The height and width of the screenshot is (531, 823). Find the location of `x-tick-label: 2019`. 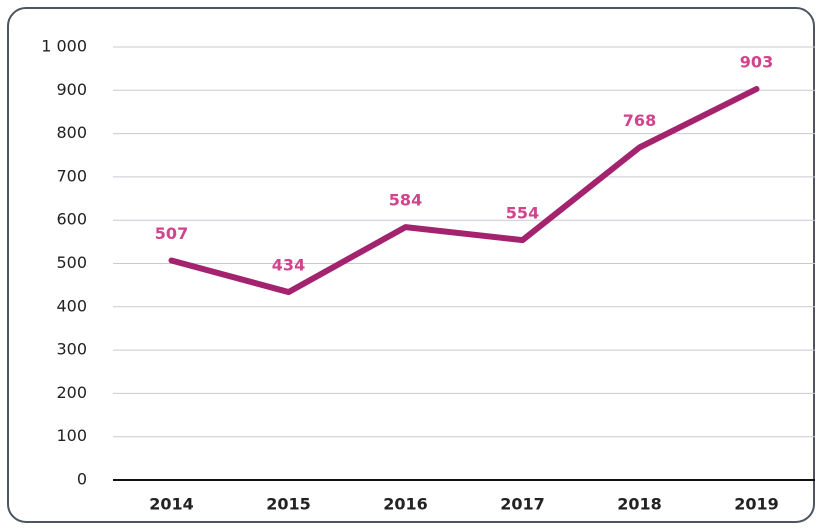

x-tick-label: 2019 is located at coordinates (756, 504).